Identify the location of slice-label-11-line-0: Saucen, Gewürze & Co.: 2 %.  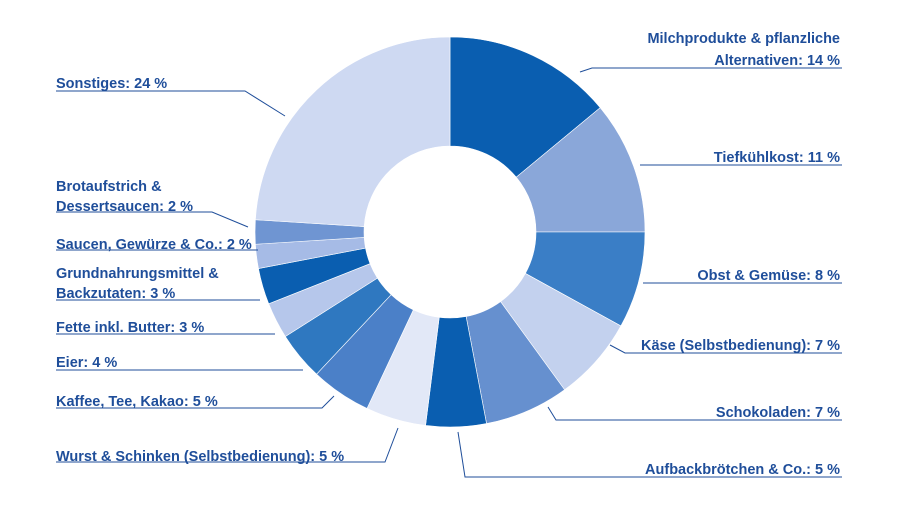
(154, 245).